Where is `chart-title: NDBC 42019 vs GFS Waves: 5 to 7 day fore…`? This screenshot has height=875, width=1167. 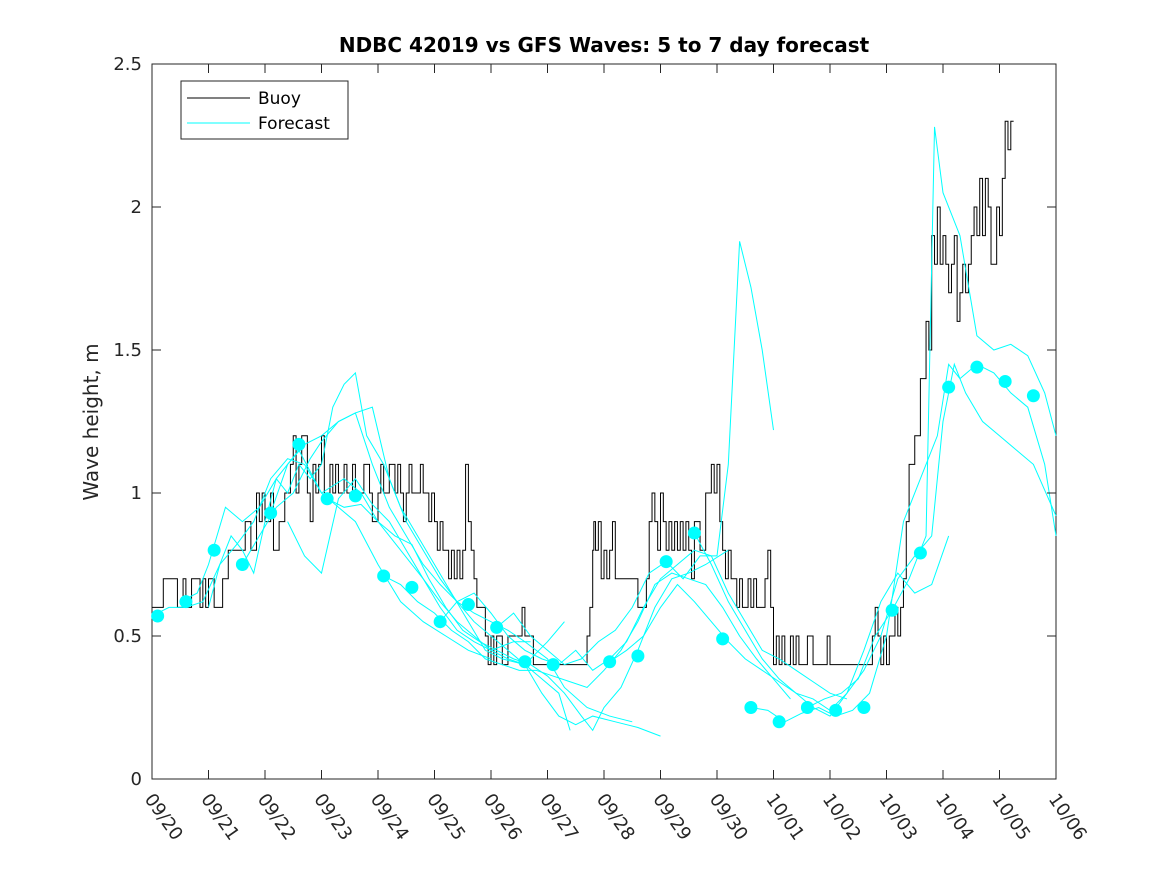 chart-title: NDBC 42019 vs GFS Waves: 5 to 7 day fore… is located at coordinates (604, 45).